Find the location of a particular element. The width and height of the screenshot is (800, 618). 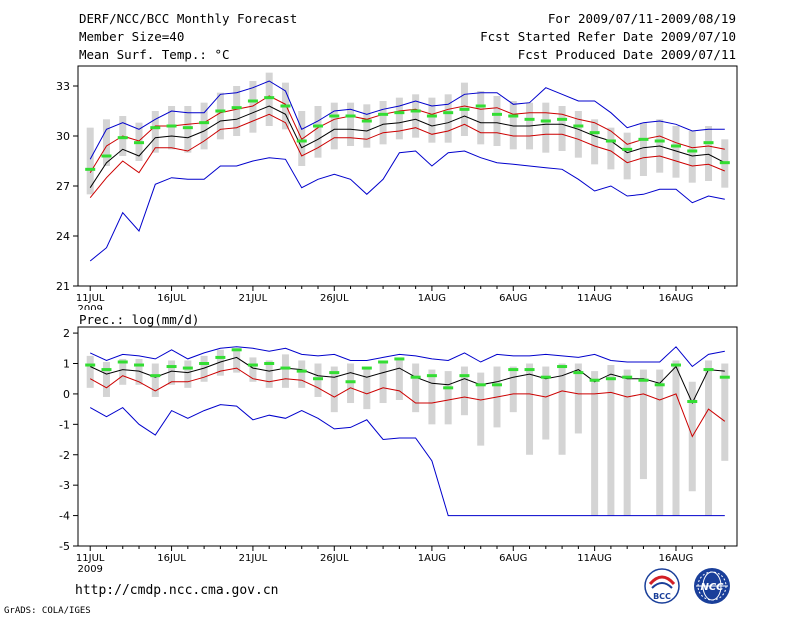

series-upper-line is located at coordinates (407, 134).